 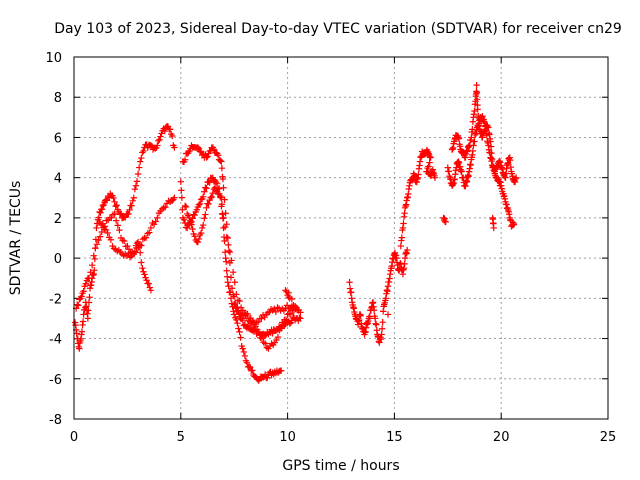 I want to click on y-tick-label: -6, so click(x=55, y=380).